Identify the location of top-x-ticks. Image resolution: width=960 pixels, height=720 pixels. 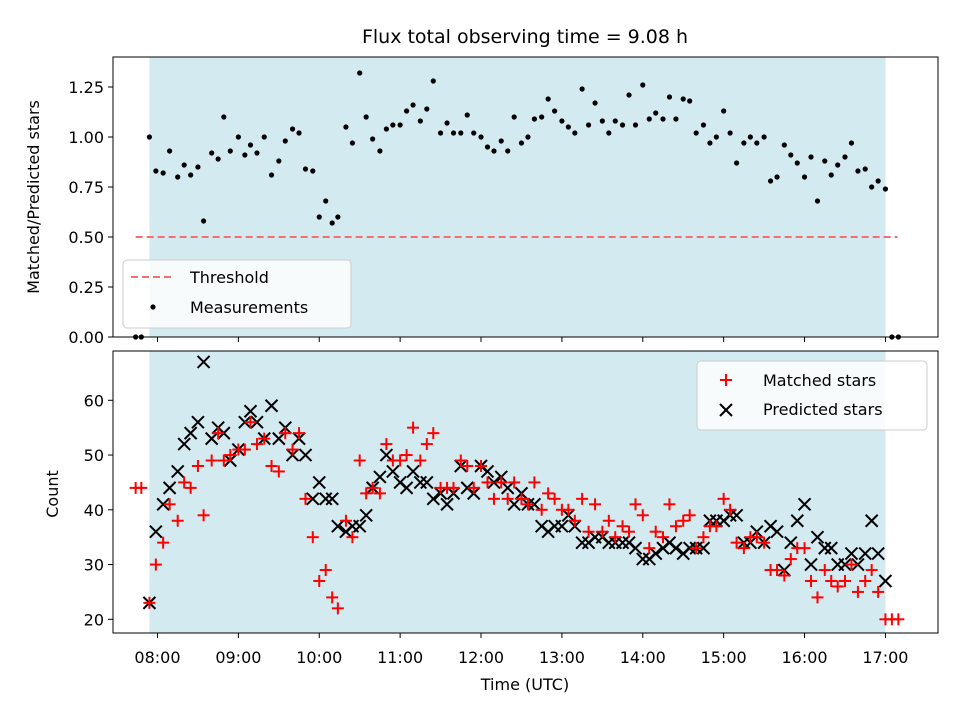
(521, 339).